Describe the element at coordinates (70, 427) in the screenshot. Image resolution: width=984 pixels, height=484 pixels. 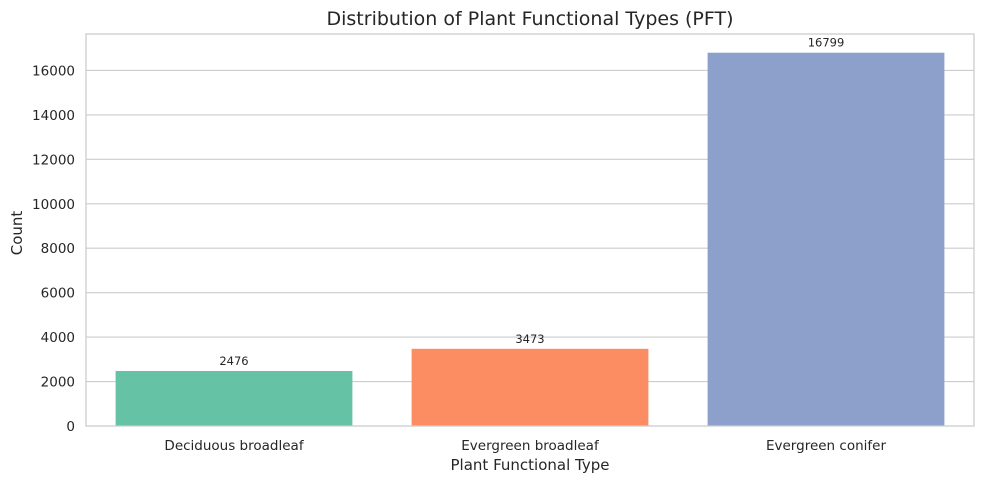
I see `y-tick-label: 0` at that location.